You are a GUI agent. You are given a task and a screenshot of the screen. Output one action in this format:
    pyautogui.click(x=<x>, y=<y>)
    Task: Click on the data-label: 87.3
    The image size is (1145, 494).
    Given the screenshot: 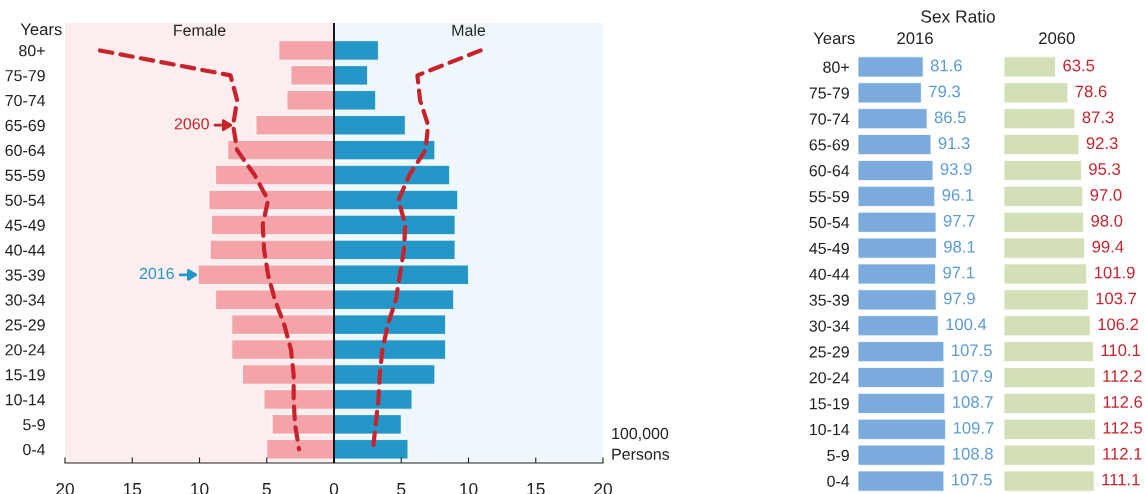 What is the action you would take?
    pyautogui.click(x=1098, y=117)
    